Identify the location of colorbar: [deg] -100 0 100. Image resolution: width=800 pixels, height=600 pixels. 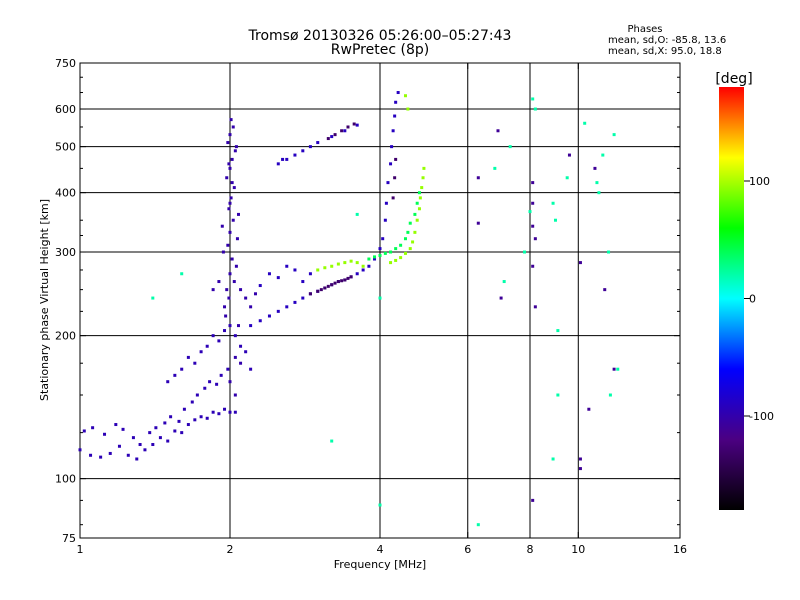
(744, 290).